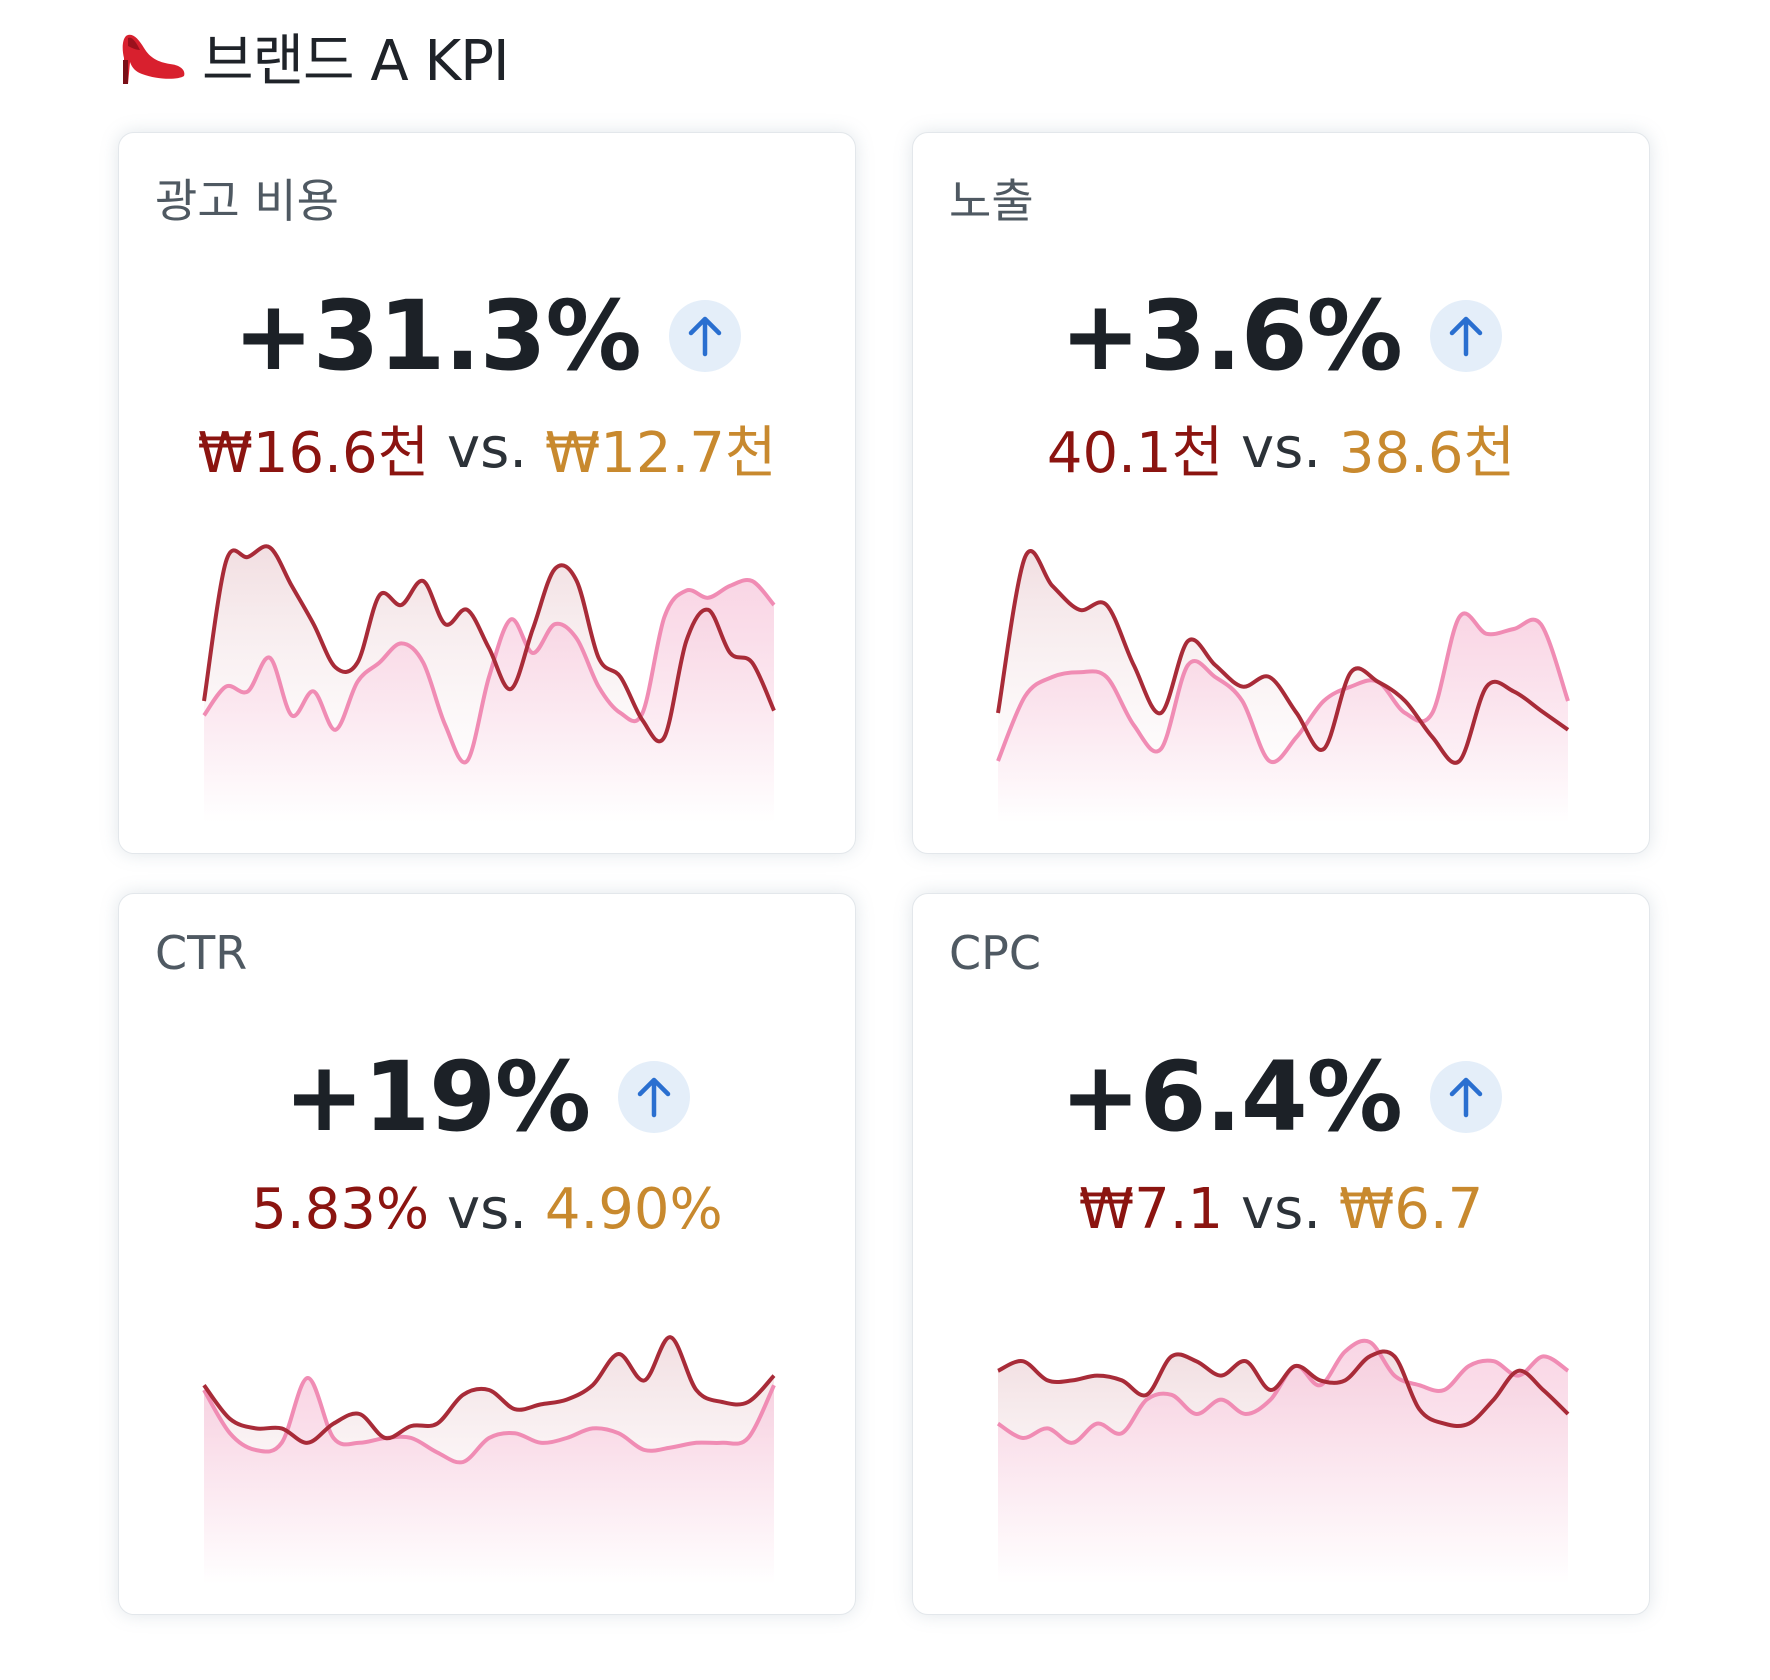 This screenshot has height=1680, width=1770. What do you see at coordinates (153, 59) in the screenshot?
I see `high-heel-icon` at bounding box center [153, 59].